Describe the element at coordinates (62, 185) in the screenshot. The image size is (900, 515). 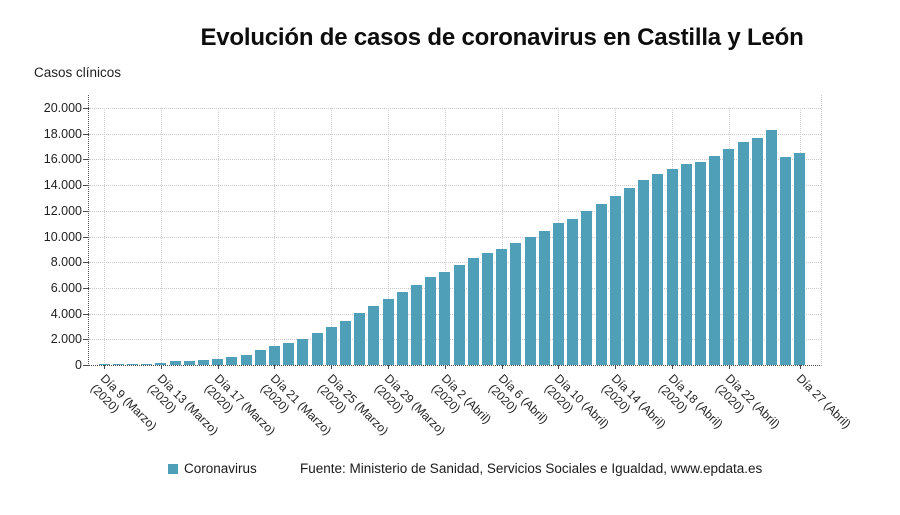
I see `y-axis-tick-label: 14.000` at that location.